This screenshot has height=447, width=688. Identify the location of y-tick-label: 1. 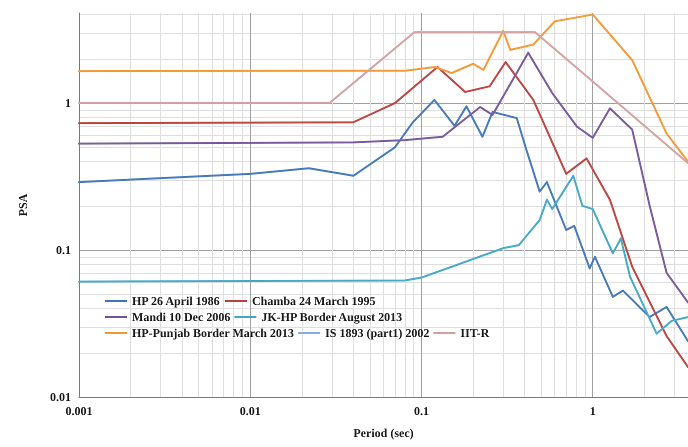
(68, 103).